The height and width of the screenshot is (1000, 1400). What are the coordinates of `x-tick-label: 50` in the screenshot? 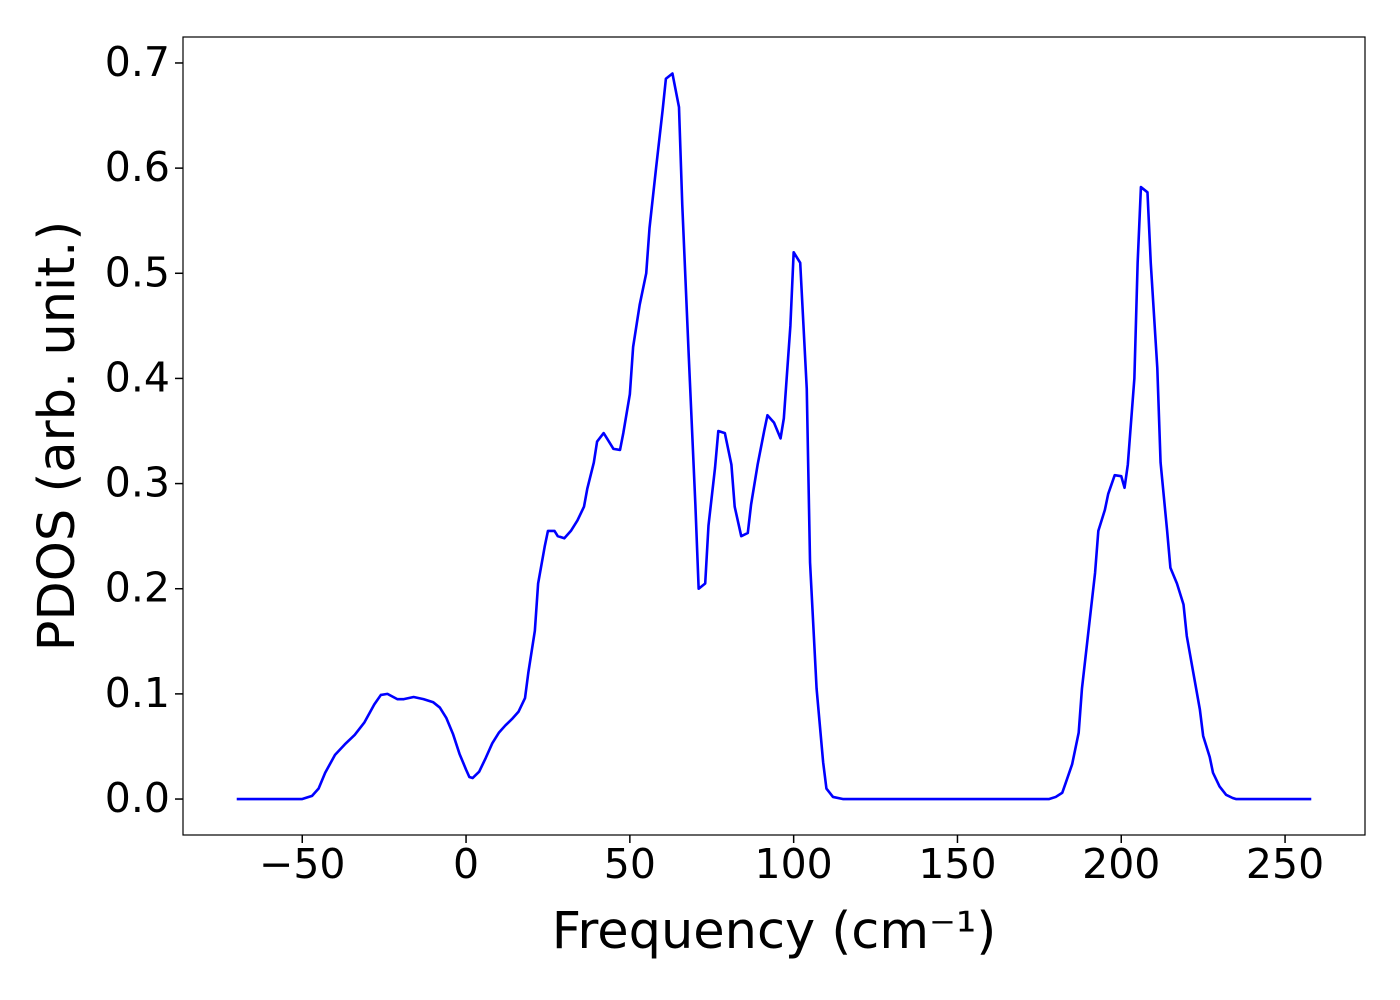 It's located at (630, 864).